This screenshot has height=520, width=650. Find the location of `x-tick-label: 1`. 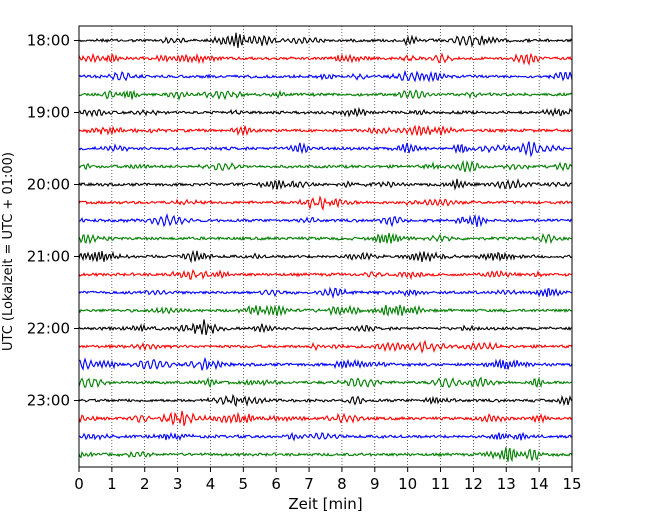

x-tick-label: 1 is located at coordinates (112, 484).